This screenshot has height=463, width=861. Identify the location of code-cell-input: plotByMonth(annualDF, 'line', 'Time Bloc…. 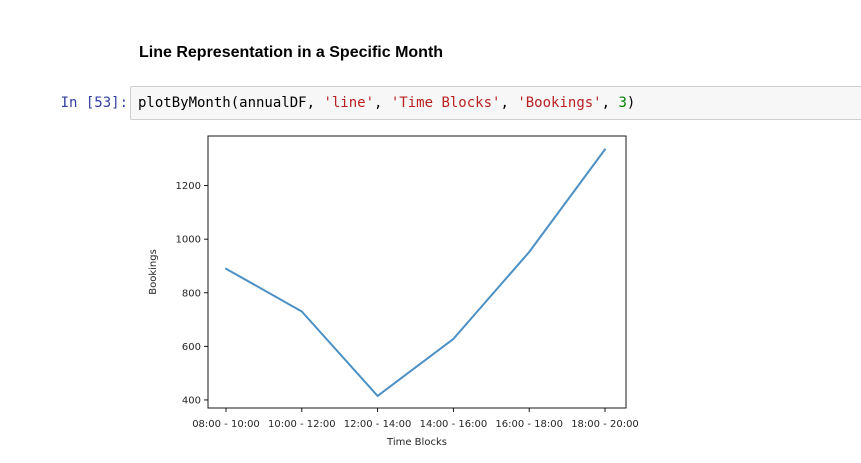
(495, 103).